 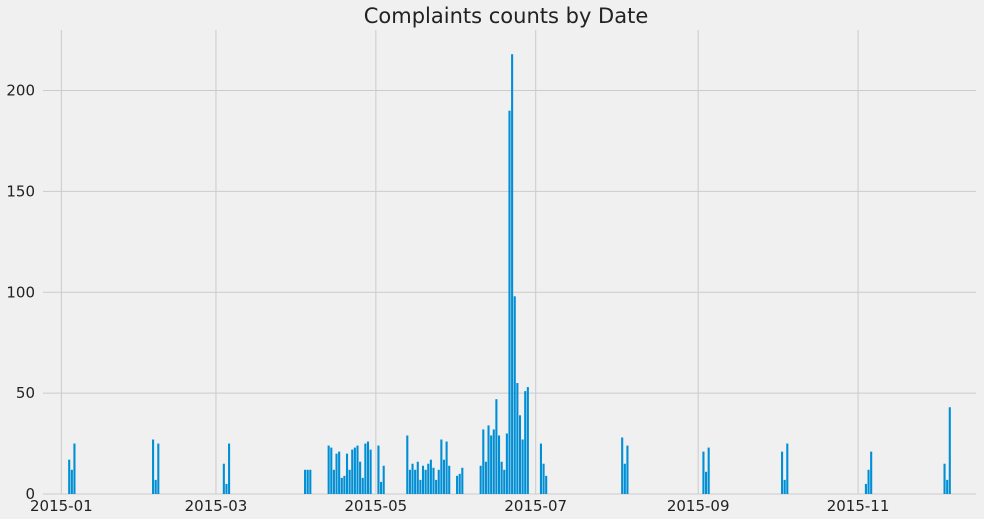 What do you see at coordinates (61, 506) in the screenshot?
I see `x-tick-label: 2015-01` at bounding box center [61, 506].